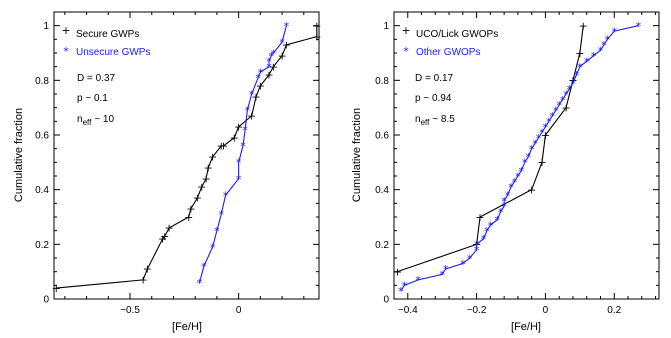 The image size is (671, 338). What do you see at coordinates (433, 98) in the screenshot?
I see `right-annotation-p: p ~ 0.94` at bounding box center [433, 98].